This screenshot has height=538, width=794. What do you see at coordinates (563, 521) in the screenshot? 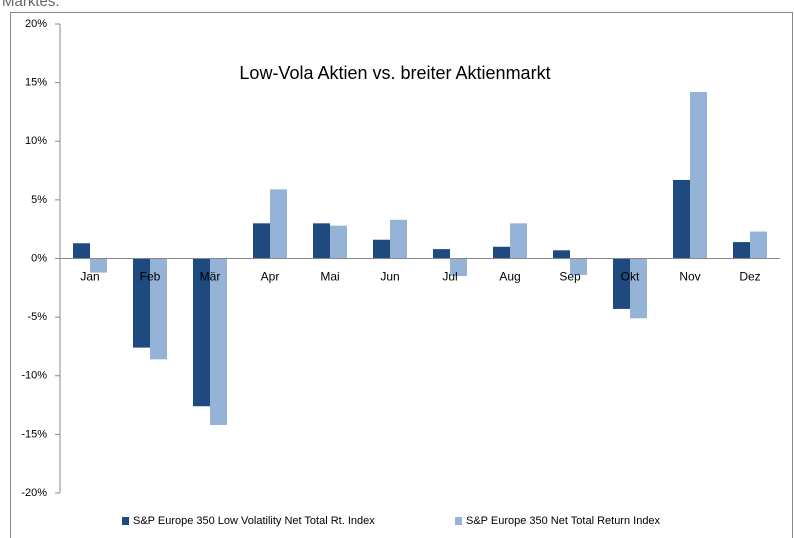
I see `legend-label: S&P Europe 350 Net Total Return Index` at bounding box center [563, 521].